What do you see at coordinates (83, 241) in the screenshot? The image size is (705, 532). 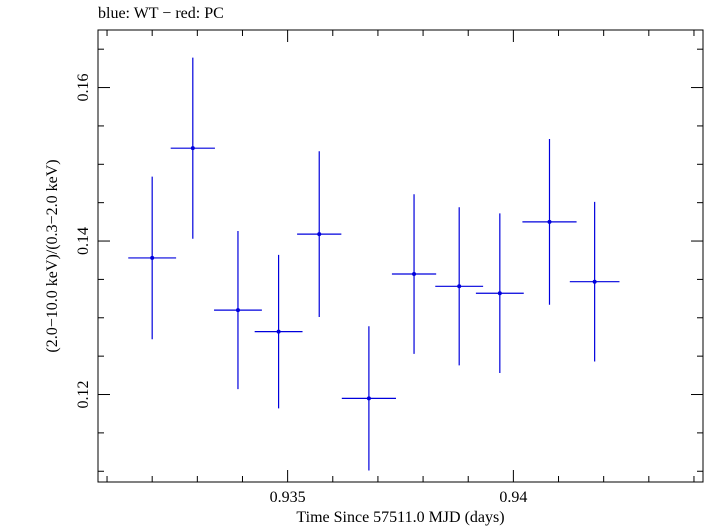 I see `y-tick-label: 0.14` at bounding box center [83, 241].